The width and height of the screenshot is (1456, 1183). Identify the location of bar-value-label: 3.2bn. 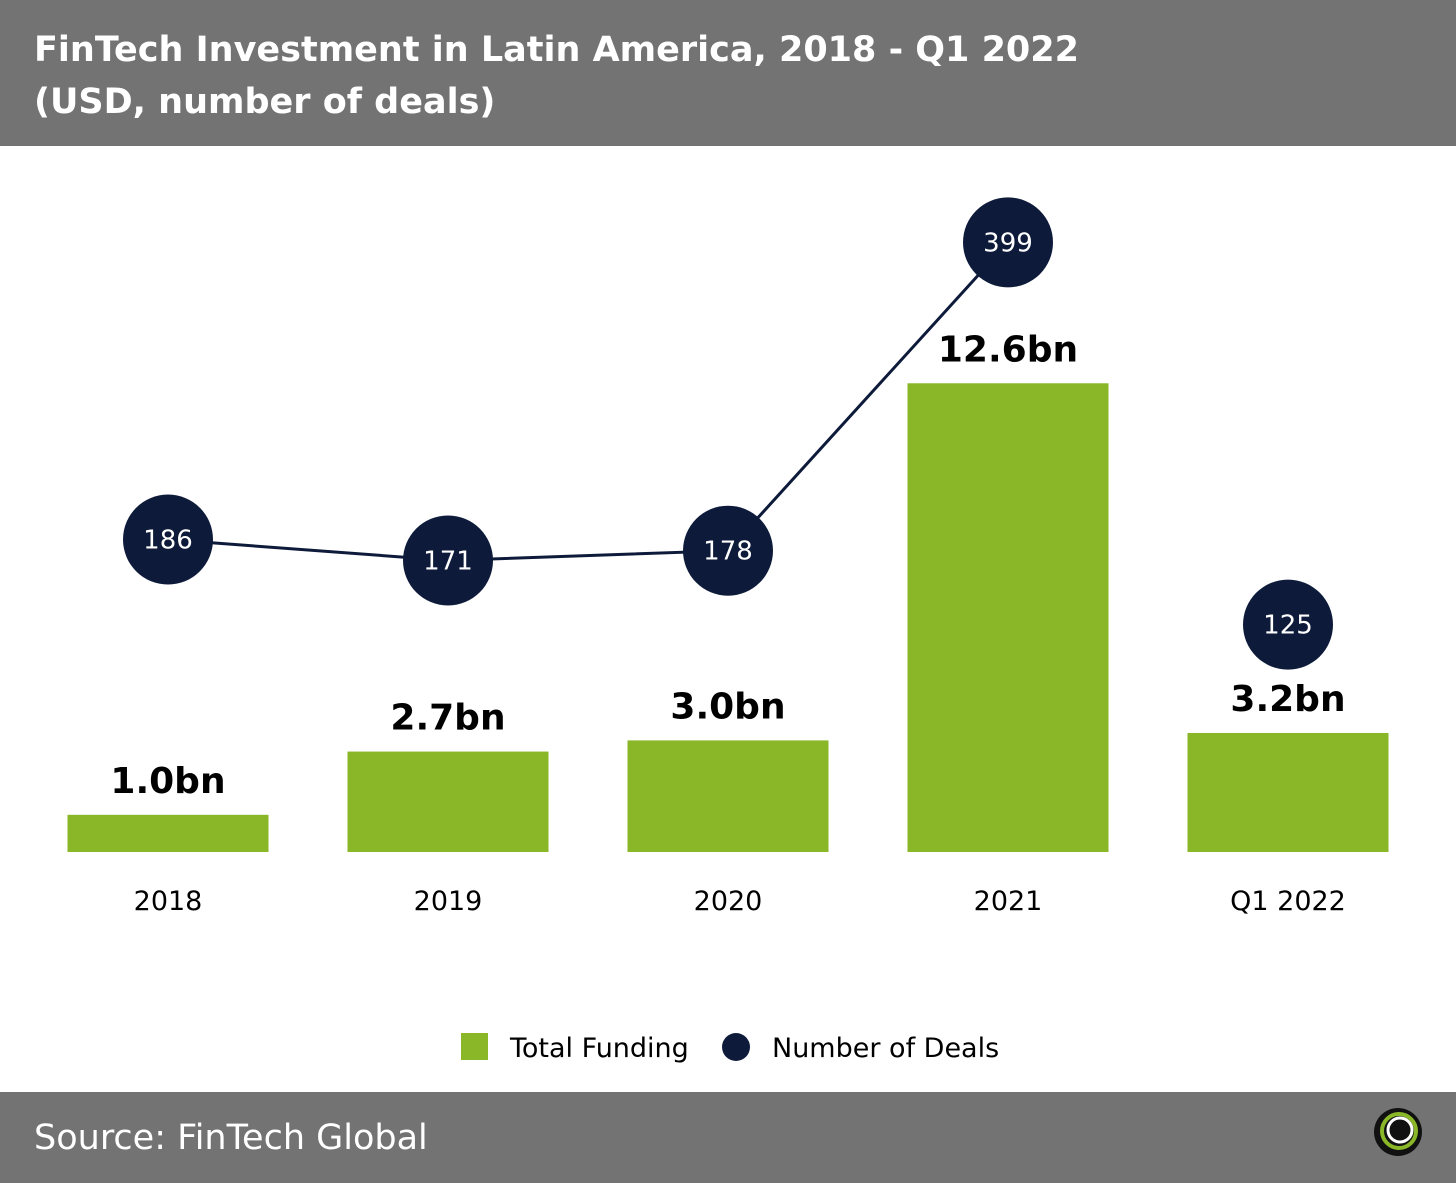
(1287, 699).